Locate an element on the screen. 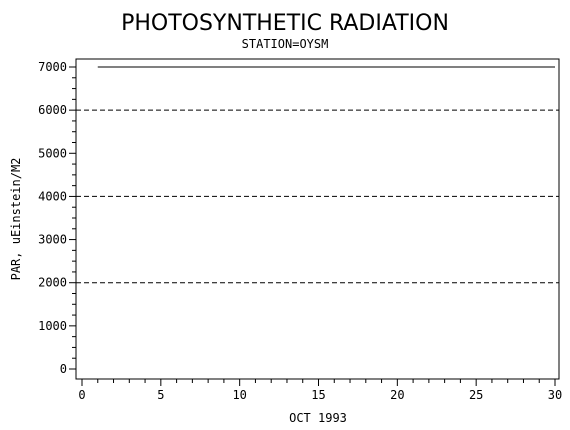 The height and width of the screenshot is (430, 570). x-tick-label: 25 is located at coordinates (476, 395).